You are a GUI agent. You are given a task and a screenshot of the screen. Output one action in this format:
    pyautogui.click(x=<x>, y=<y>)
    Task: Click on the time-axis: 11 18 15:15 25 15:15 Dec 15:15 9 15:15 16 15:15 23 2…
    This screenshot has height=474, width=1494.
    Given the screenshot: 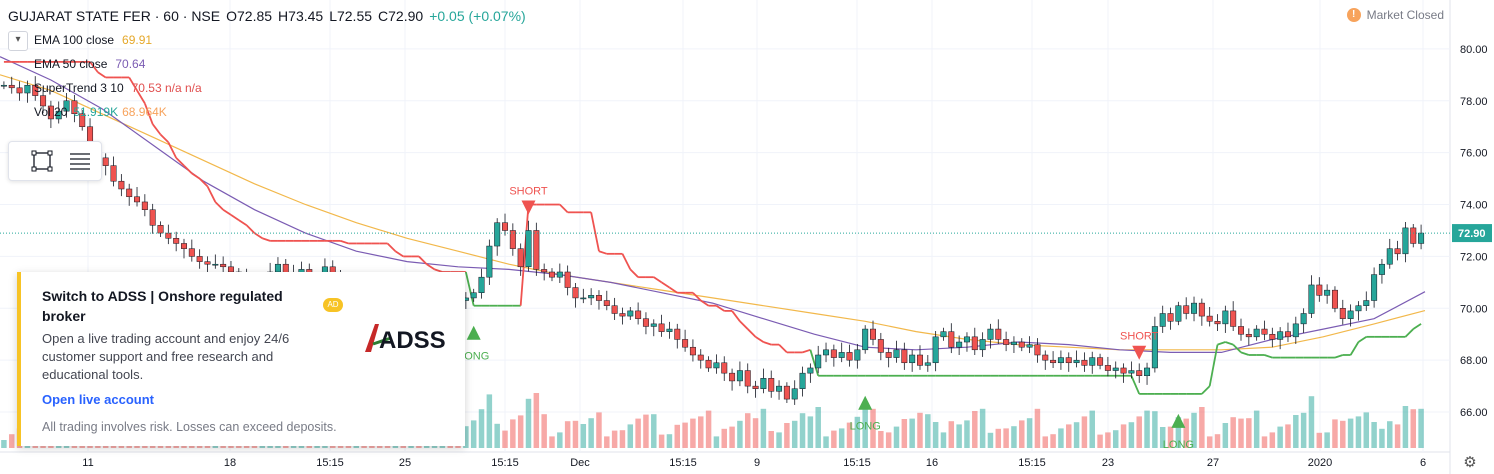 What is the action you would take?
    pyautogui.click(x=779, y=462)
    